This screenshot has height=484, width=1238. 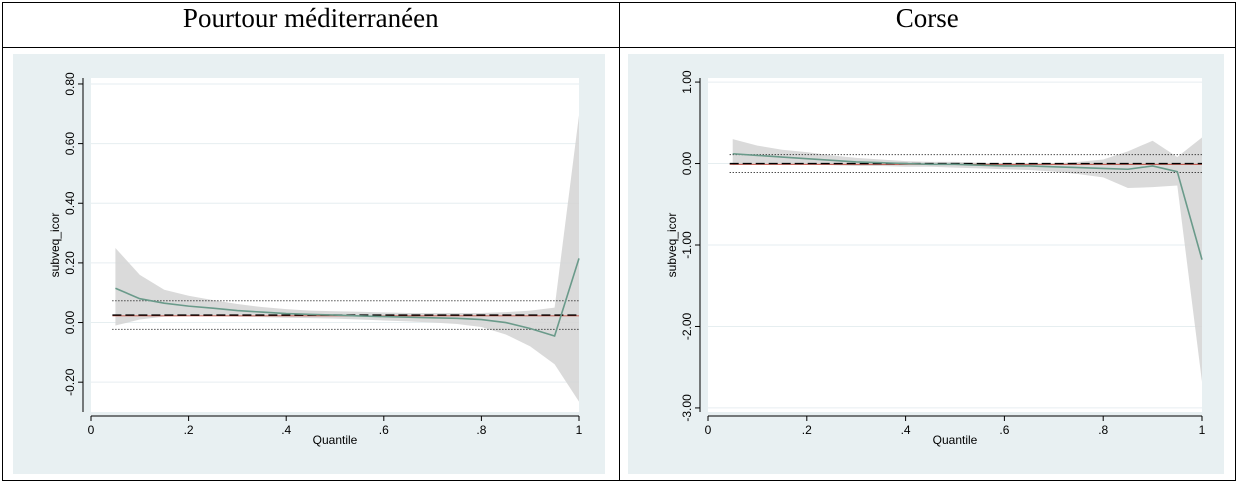 I want to click on y-tick-label: -0.20, so click(x=70, y=382).